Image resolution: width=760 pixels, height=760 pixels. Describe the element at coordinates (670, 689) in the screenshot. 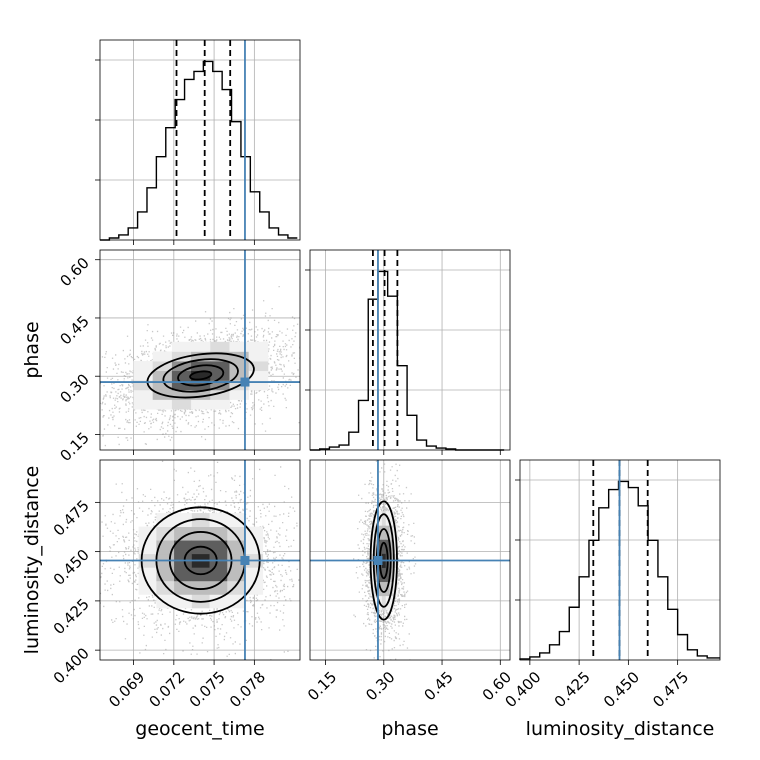

I see `x-tick-label-luminosity_distance: 0.475` at that location.